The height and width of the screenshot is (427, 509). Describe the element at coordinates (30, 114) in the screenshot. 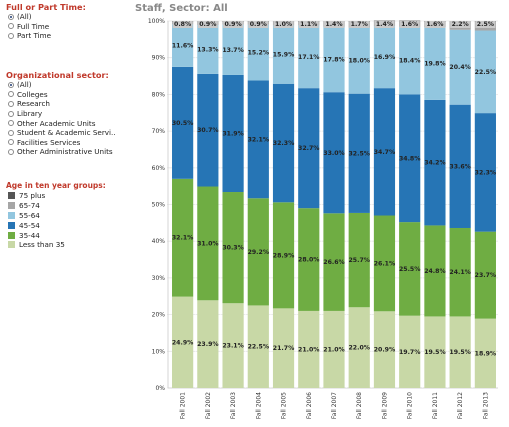

I see `radio-label: Library` at that location.